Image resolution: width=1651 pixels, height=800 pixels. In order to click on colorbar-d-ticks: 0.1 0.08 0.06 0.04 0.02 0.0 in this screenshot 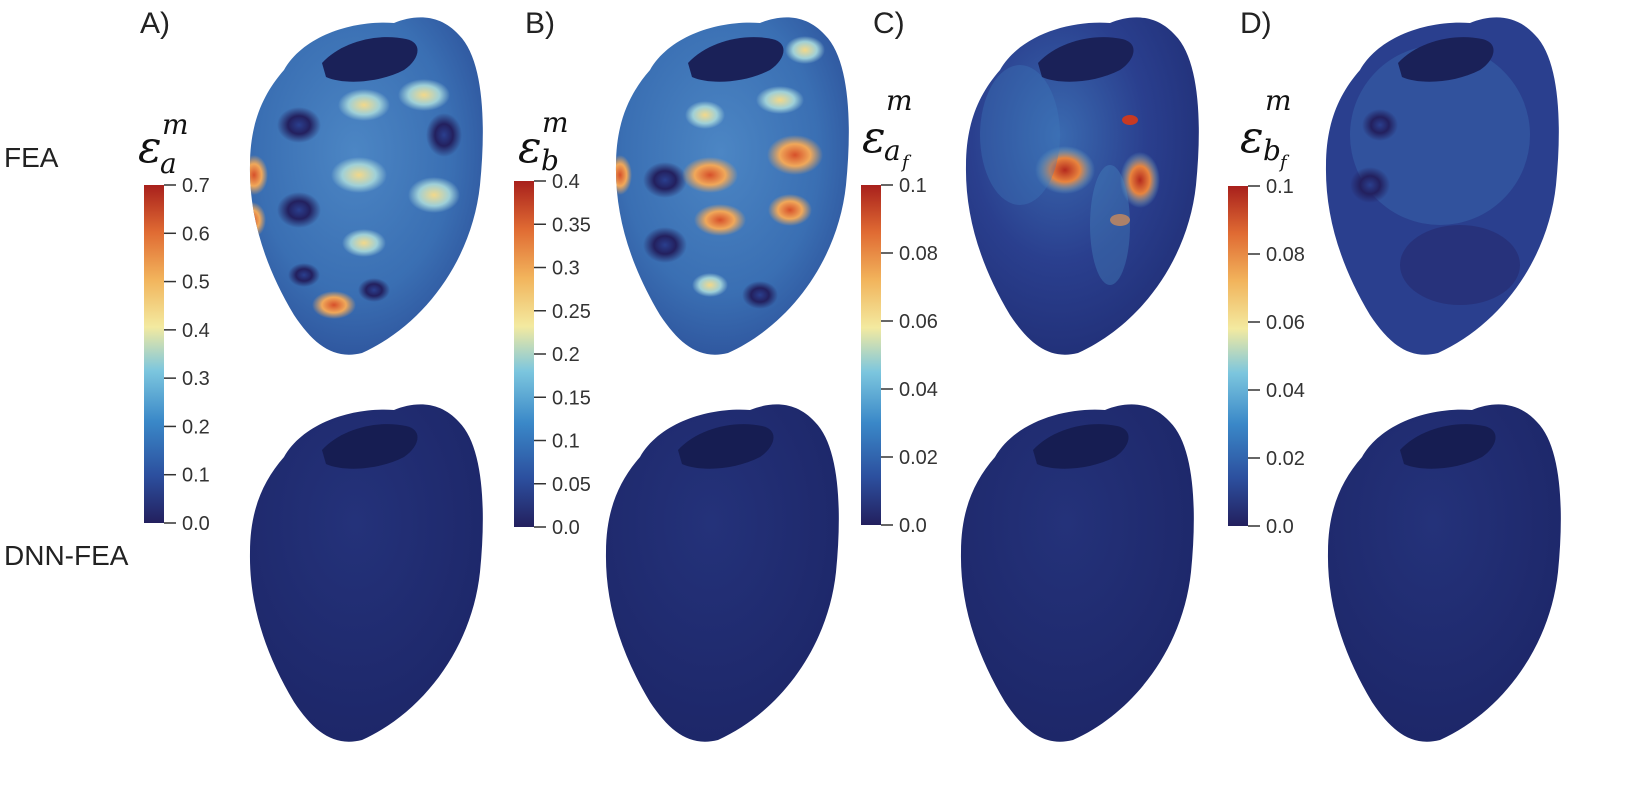, I will do `click(1276, 357)`.